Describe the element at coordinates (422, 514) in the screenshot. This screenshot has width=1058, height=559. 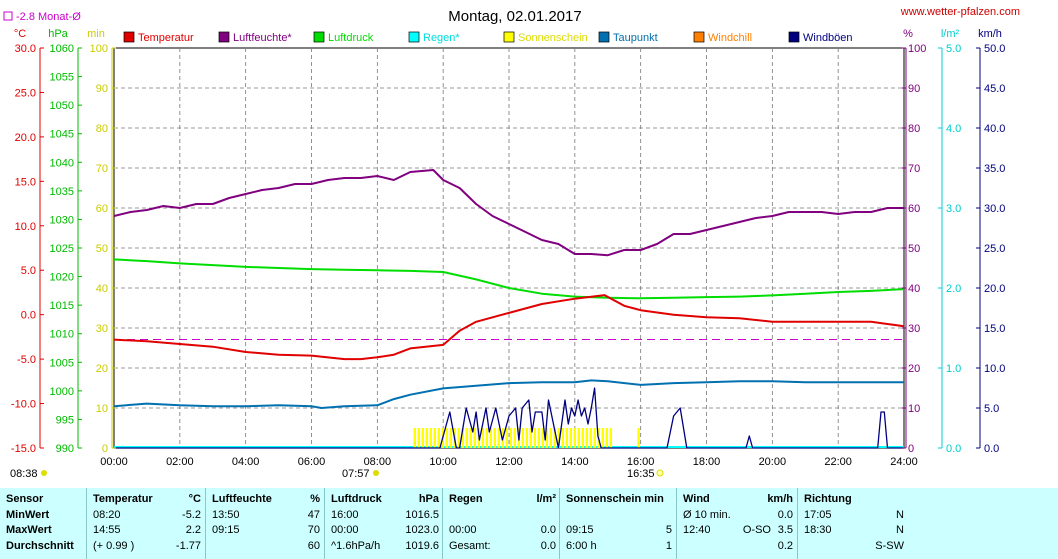
I see `stats-value: 1016.5` at that location.